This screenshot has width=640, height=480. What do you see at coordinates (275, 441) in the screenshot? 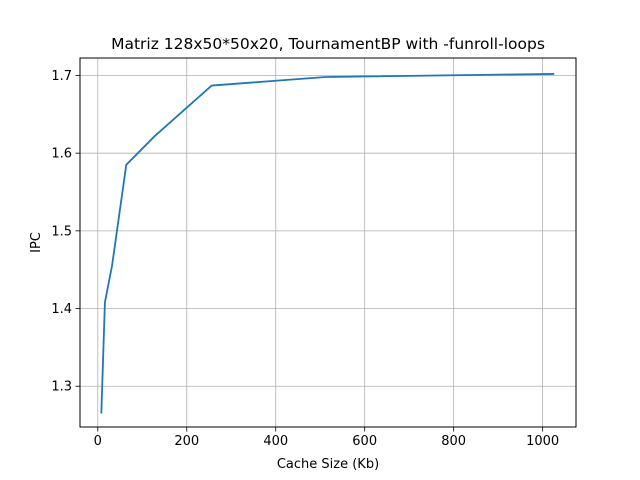
I see `x-tick-label: 400` at bounding box center [275, 441].